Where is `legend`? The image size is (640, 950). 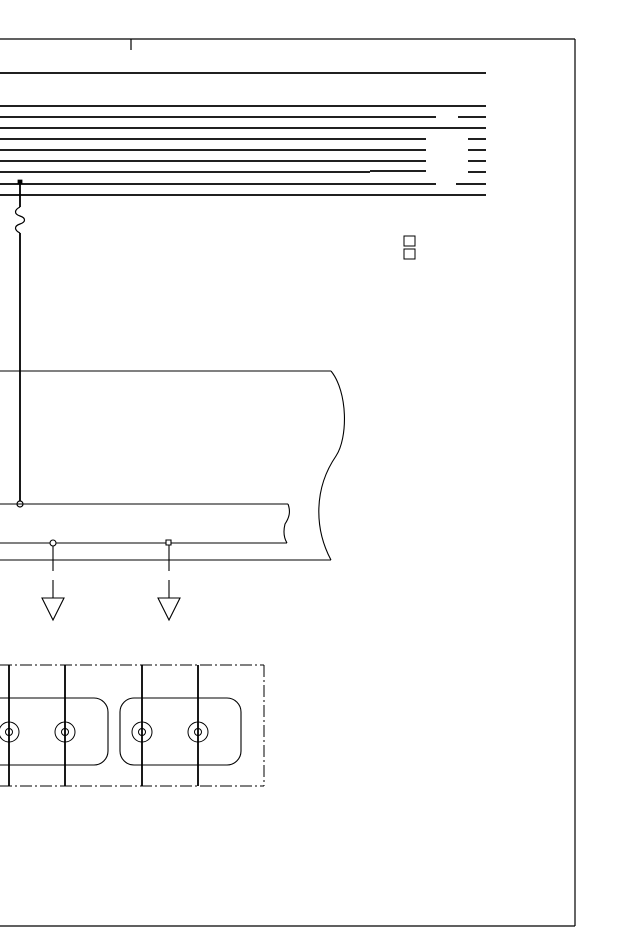
legend is located at coordinates (409, 247).